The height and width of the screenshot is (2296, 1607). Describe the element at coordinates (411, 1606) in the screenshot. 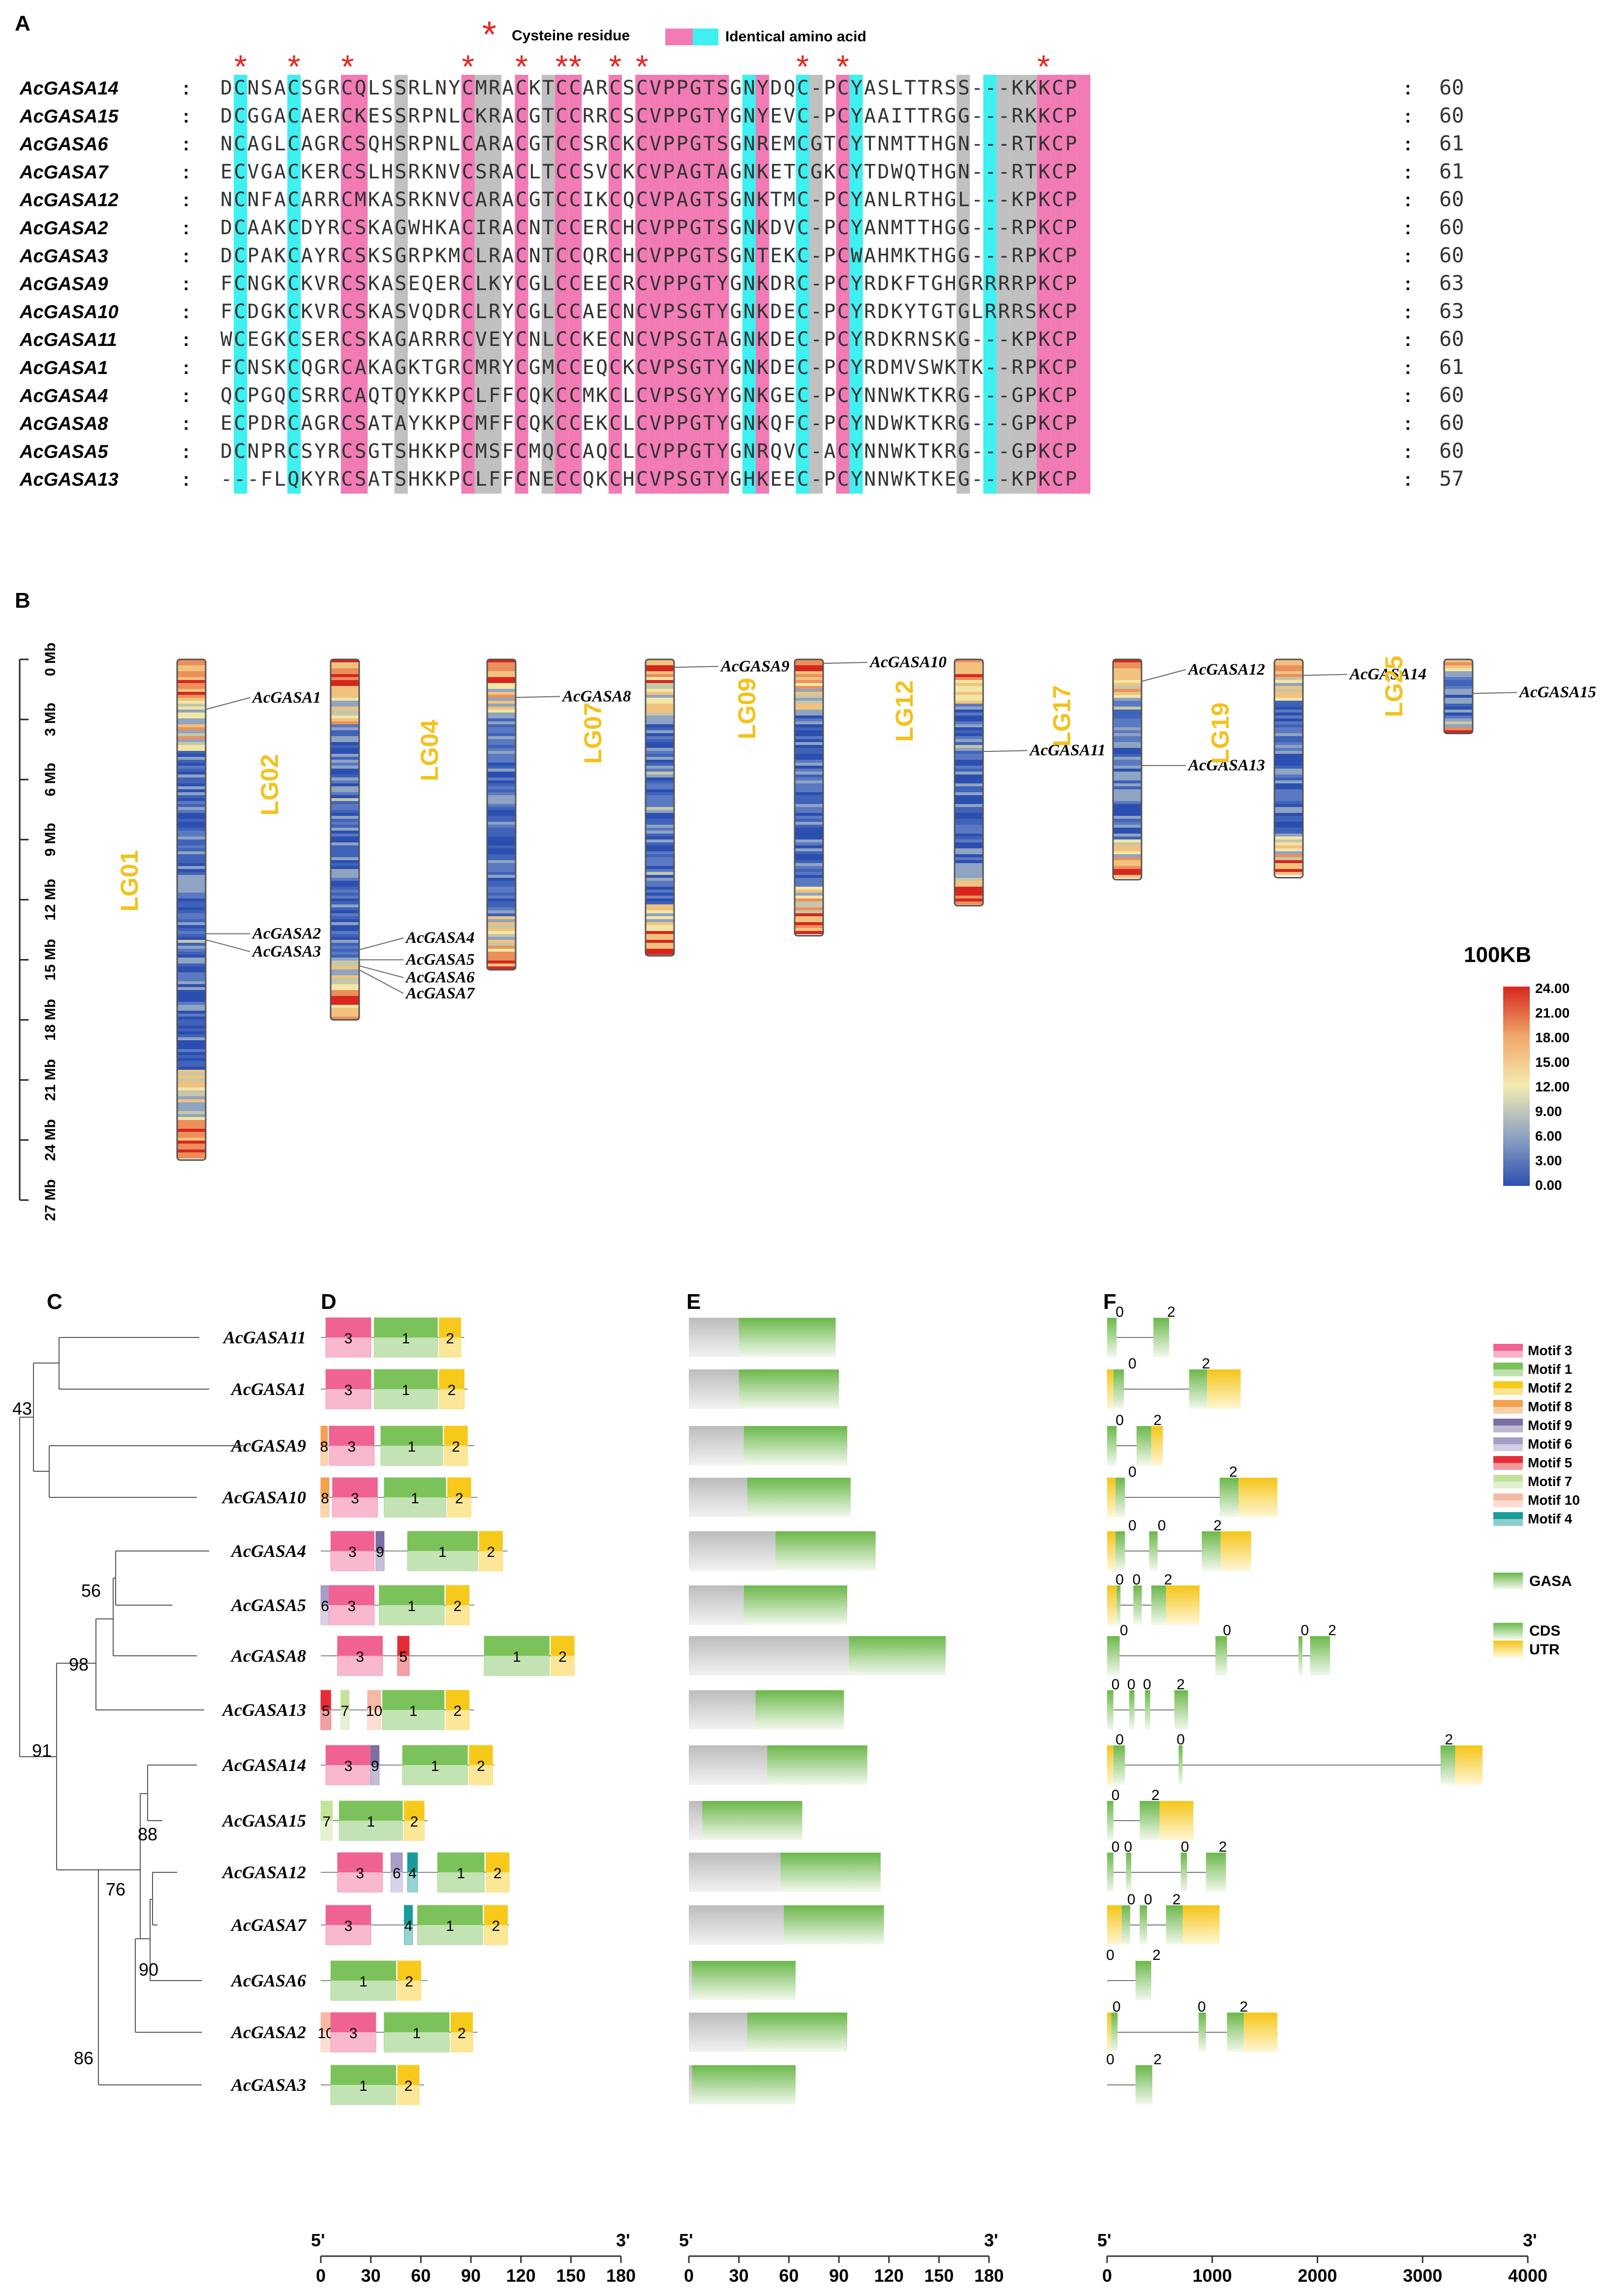

I see `motif-label: 1` at that location.